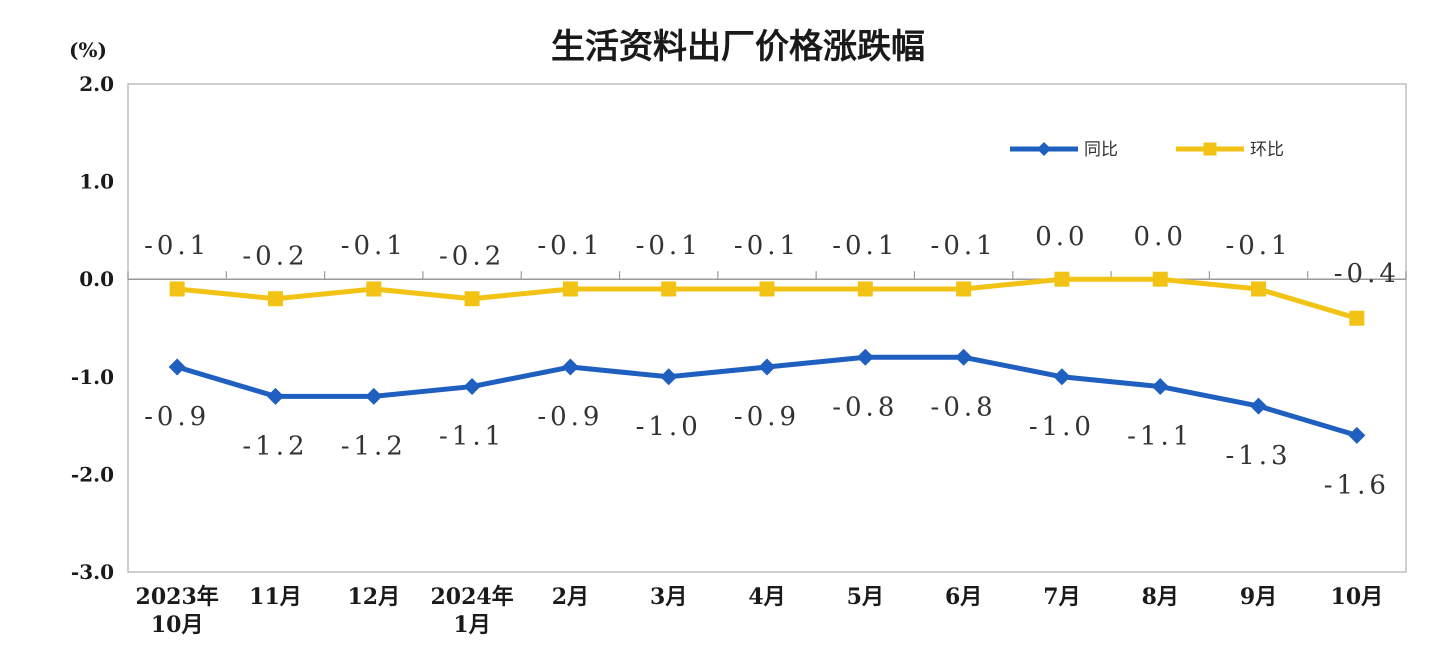  I want to click on x-tick-label: 11月, so click(275, 597).